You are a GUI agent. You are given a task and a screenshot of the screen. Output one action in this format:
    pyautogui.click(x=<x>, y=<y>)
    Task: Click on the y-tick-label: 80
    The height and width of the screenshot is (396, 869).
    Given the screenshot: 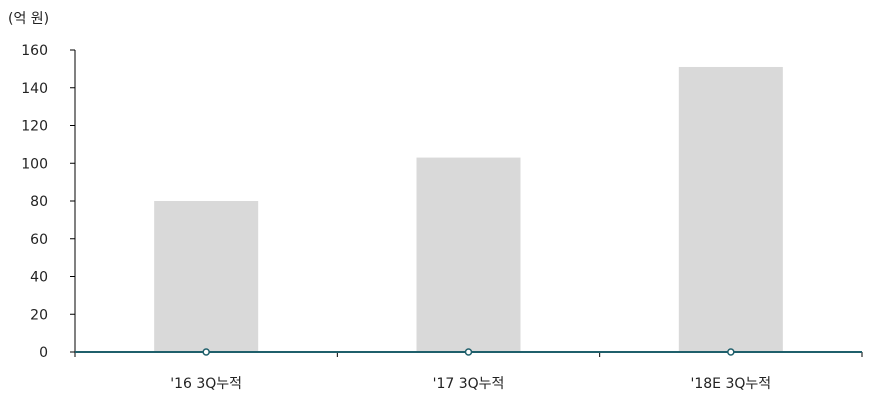 What is the action you would take?
    pyautogui.click(x=39, y=202)
    